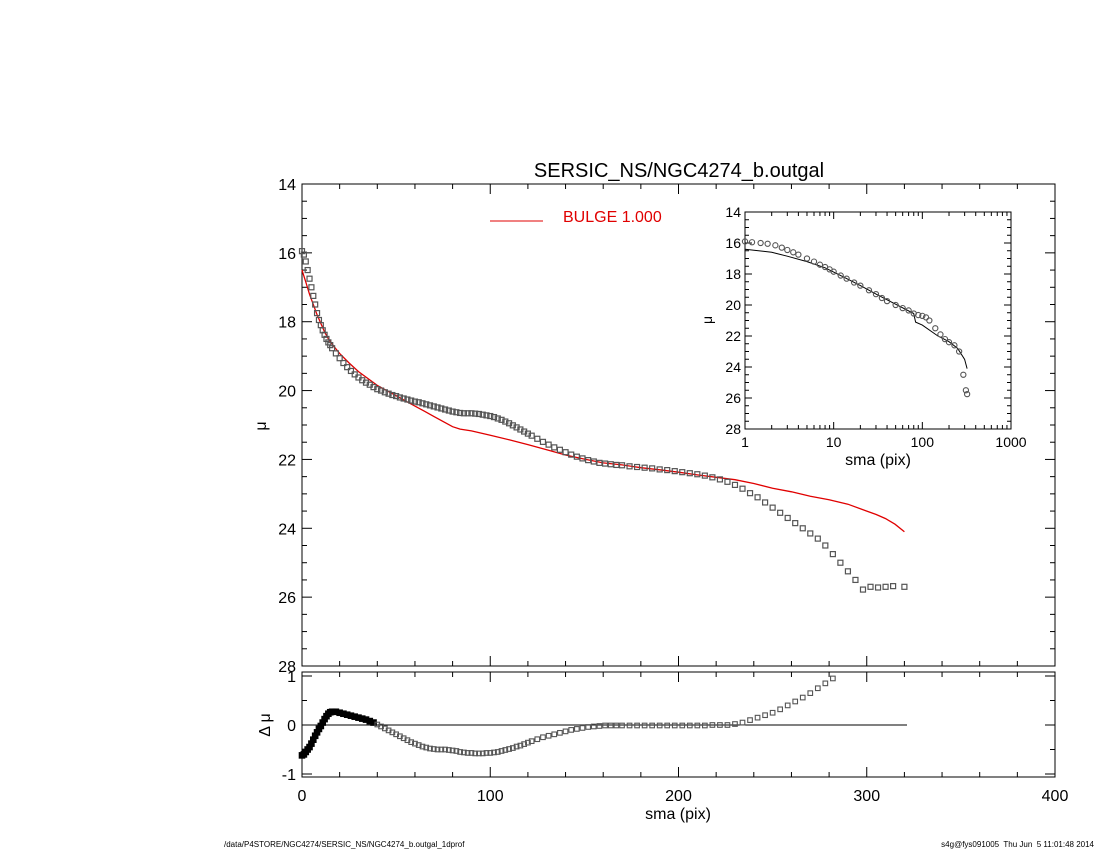 Image resolution: width=1100 pixels, height=850 pixels. Describe the element at coordinates (866, 796) in the screenshot. I see `residual-x-tick-label: 300` at that location.